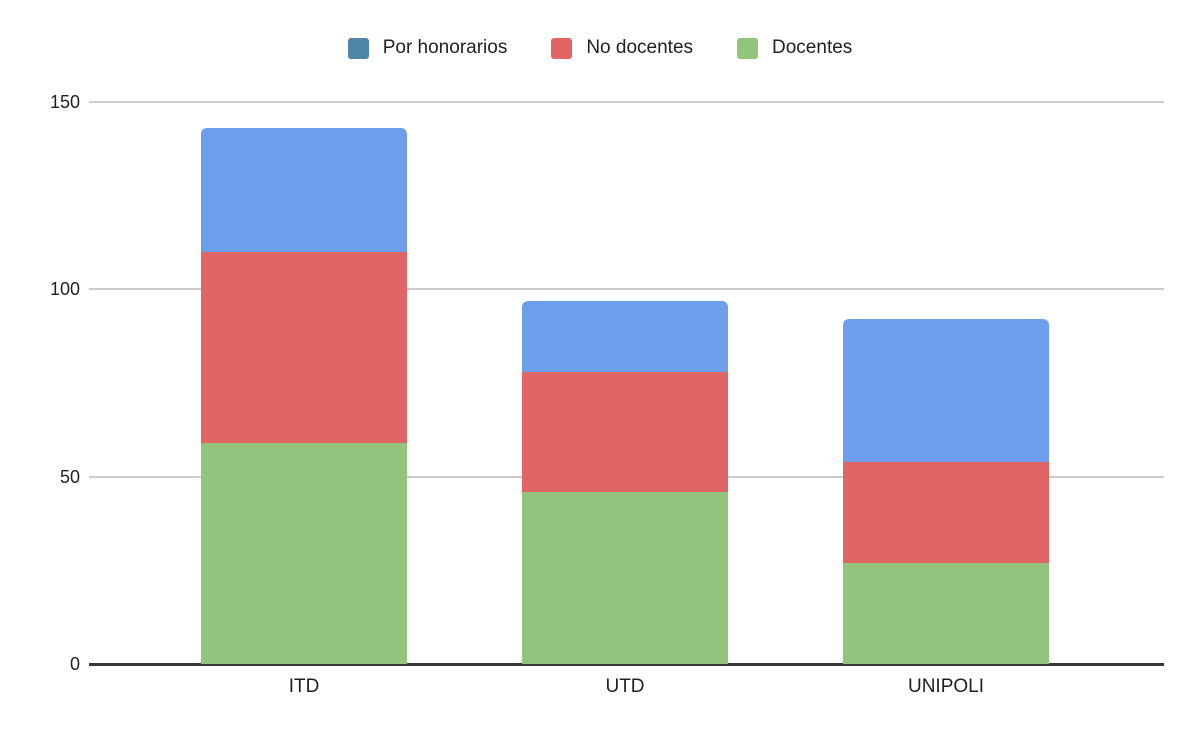 This screenshot has height=742, width=1200. I want to click on x-axis-label-unipoli: UNIPOLI, so click(946, 686).